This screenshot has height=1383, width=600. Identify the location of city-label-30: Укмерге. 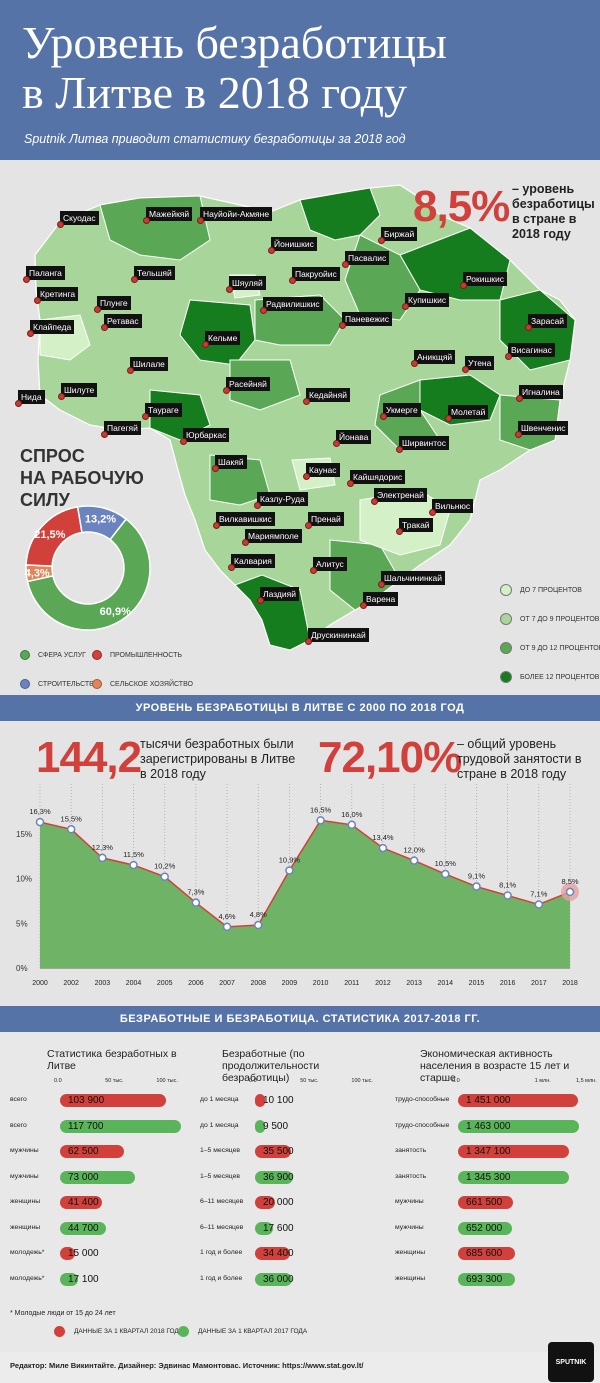
(402, 410).